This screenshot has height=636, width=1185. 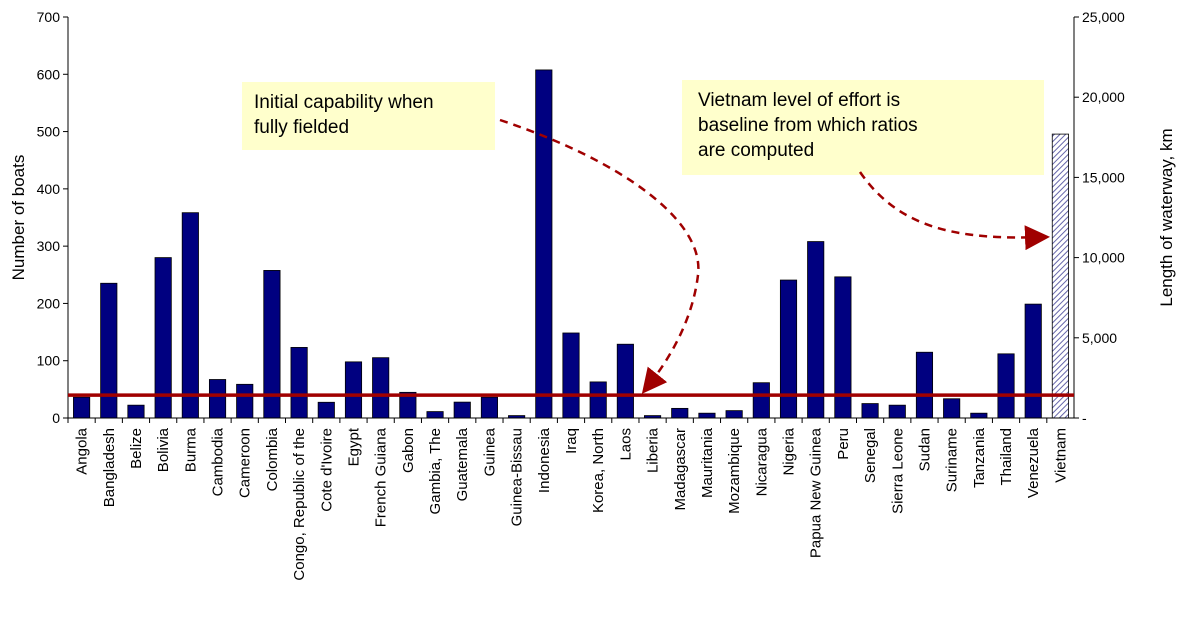 I want to click on y2-tick-label: 10,000, so click(x=1103, y=258).